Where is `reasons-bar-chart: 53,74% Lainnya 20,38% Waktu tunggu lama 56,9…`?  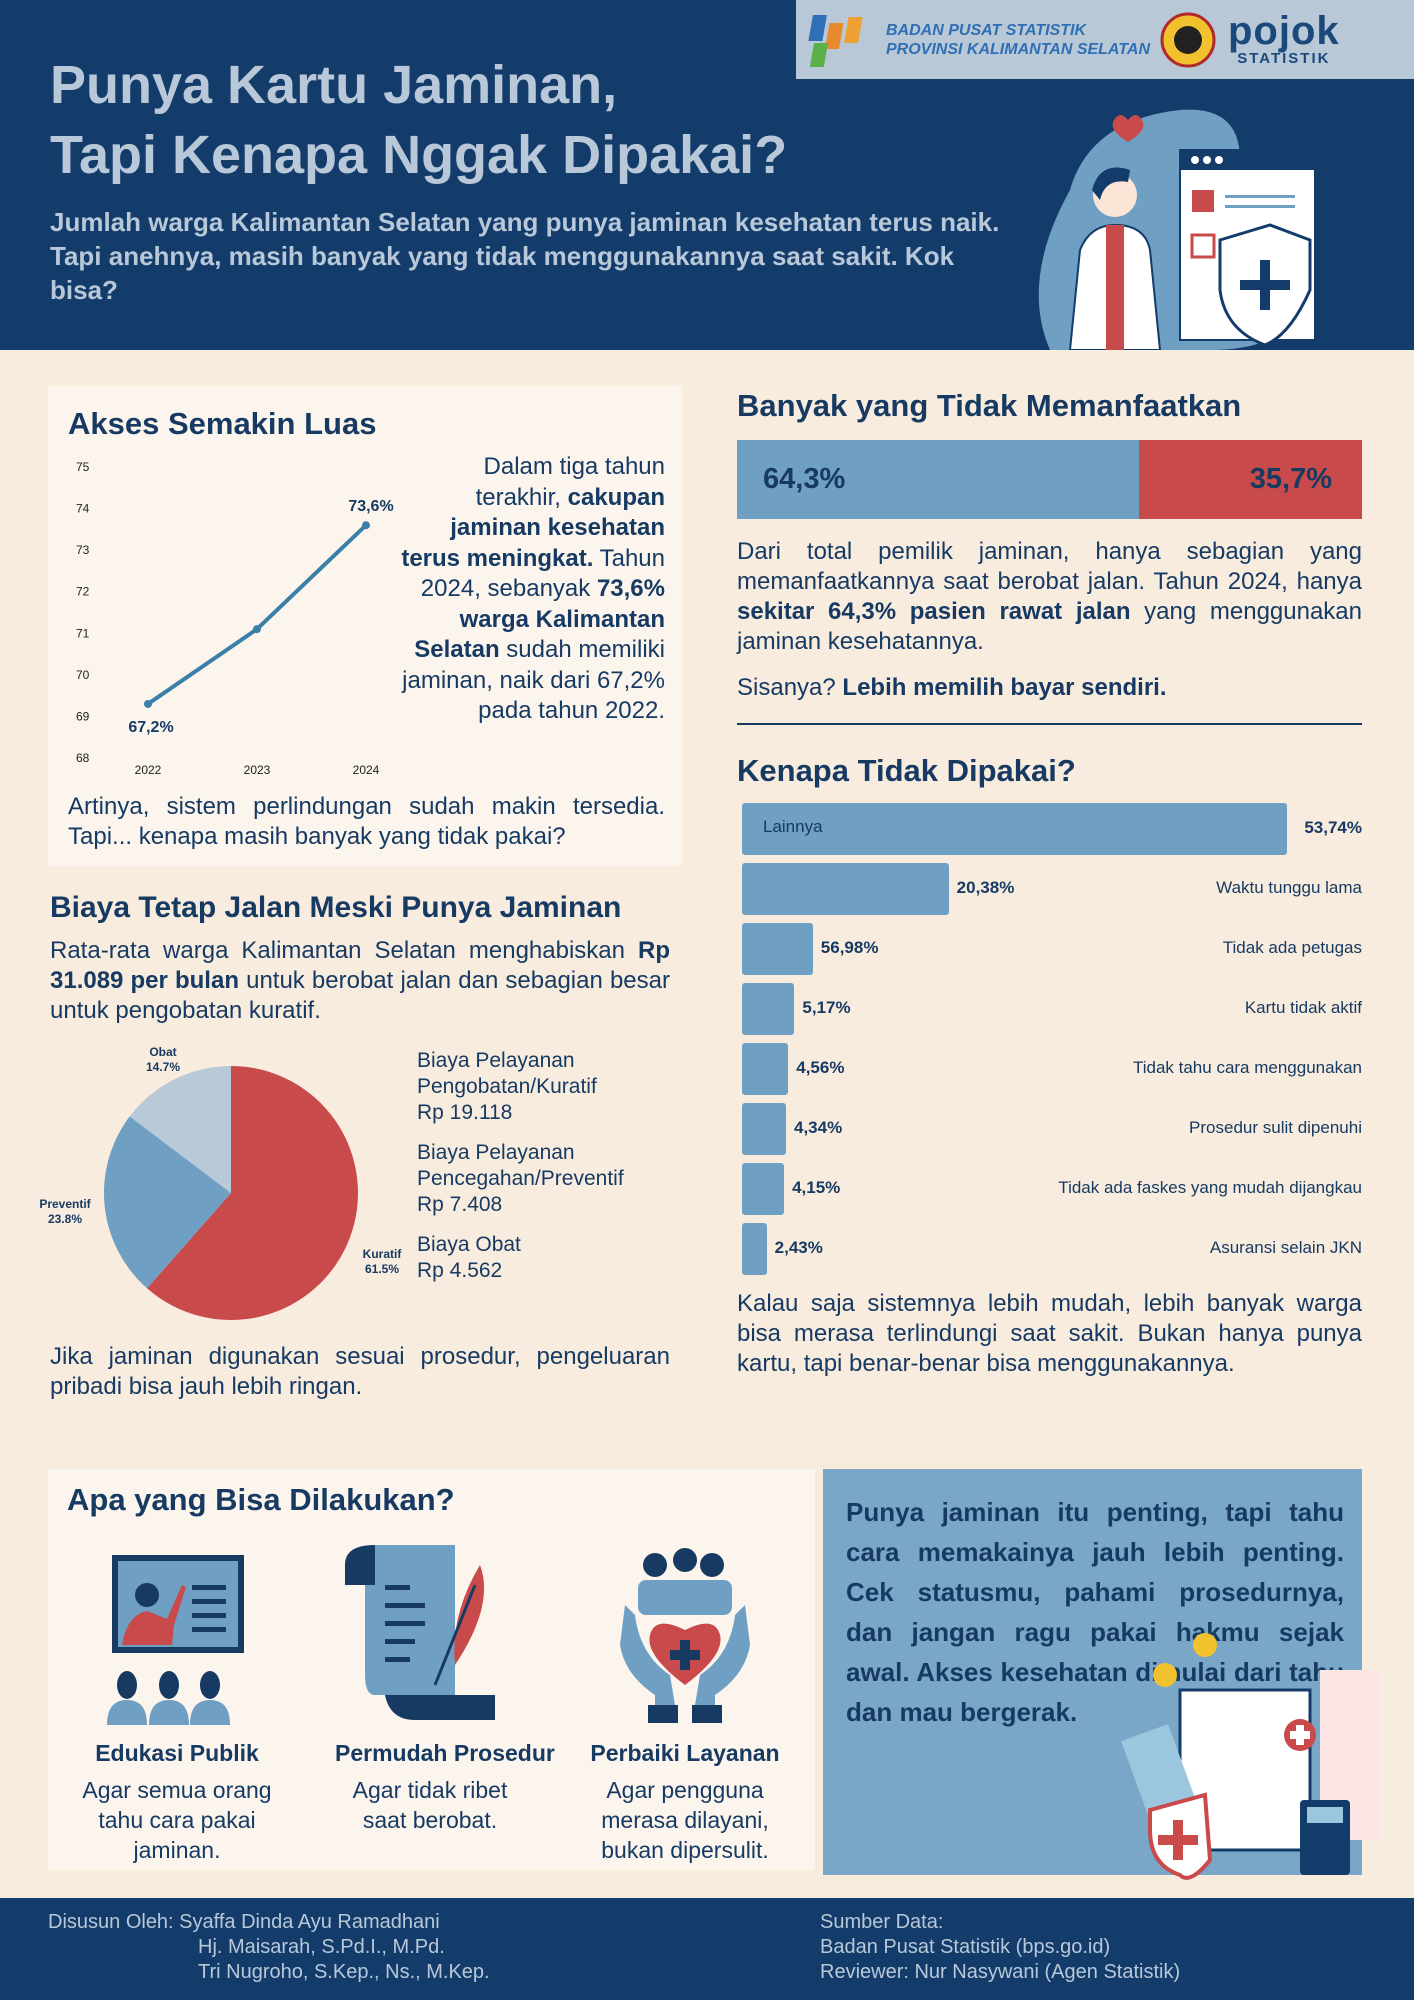
reasons-bar-chart: 53,74% Lainnya 20,38% Waktu tunggu lama 56,9… is located at coordinates (1049, 1039).